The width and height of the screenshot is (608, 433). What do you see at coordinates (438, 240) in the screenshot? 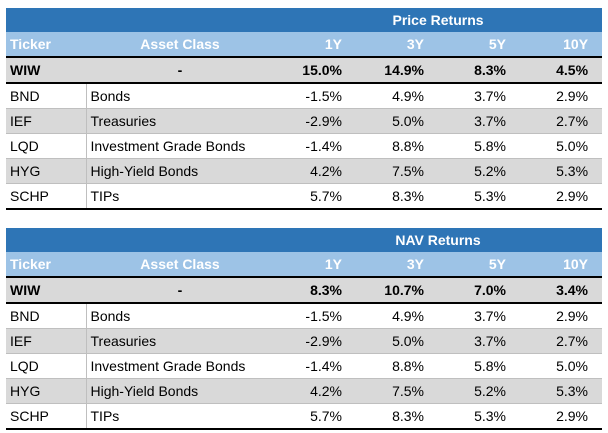
I see `nav-returns-title: NAV Returns` at bounding box center [438, 240].